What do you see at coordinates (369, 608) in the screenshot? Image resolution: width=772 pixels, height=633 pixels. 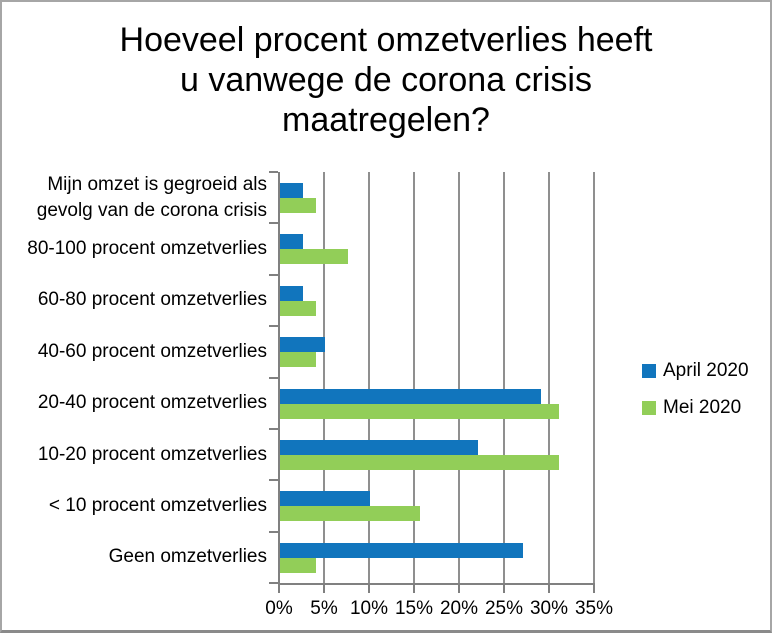 I see `x-axis-tick-label: 10%` at bounding box center [369, 608].